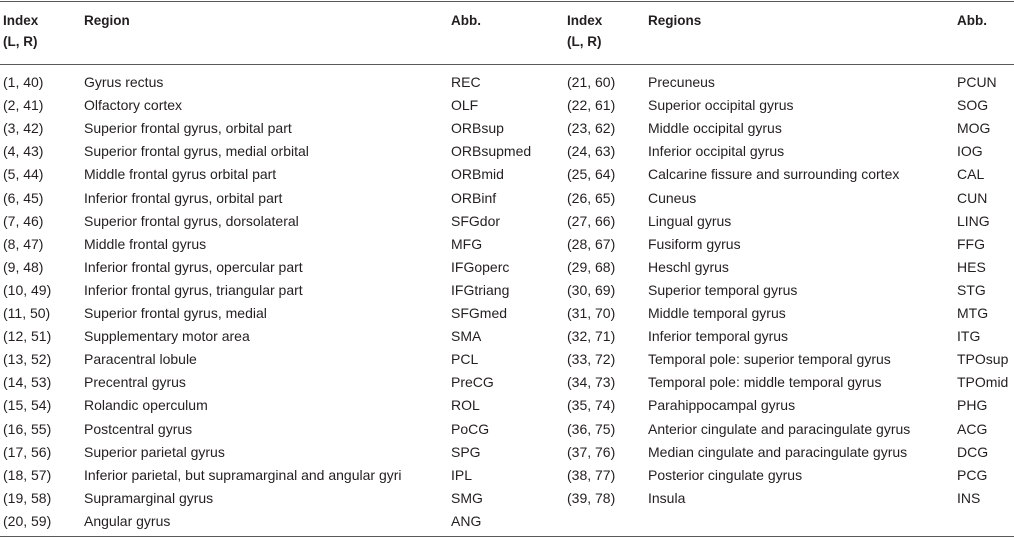 Image resolution: width=1014 pixels, height=540 pixels. Describe the element at coordinates (140, 359) in the screenshot. I see `left-row-region: Paracentral lobule` at that location.